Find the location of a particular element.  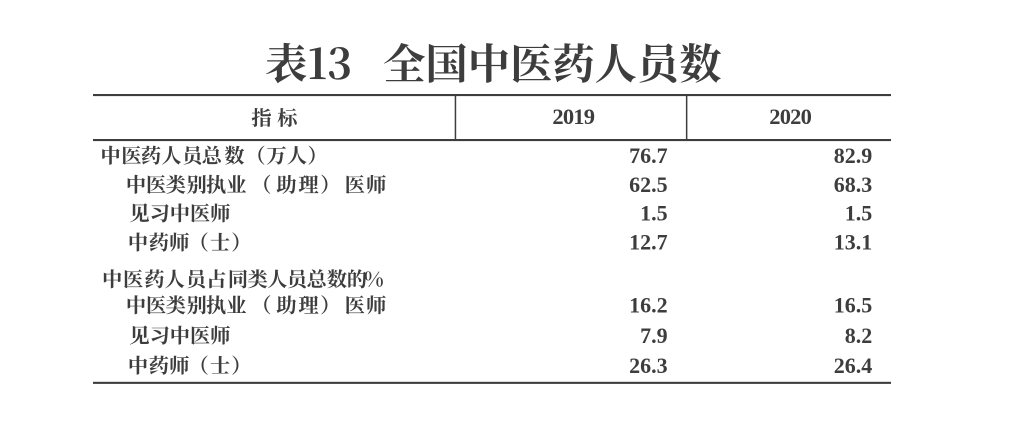

svg-text: 68.3 is located at coordinates (853, 184).